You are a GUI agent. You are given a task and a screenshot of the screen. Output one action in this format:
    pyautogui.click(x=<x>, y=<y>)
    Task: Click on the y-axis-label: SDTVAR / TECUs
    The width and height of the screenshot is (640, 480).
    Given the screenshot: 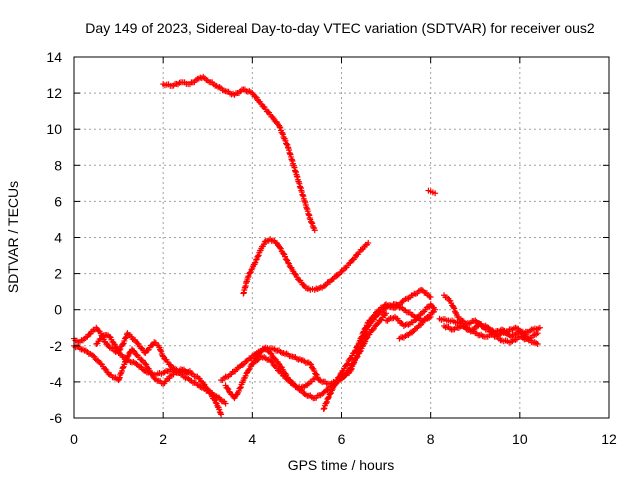 What is the action you would take?
    pyautogui.click(x=13, y=237)
    